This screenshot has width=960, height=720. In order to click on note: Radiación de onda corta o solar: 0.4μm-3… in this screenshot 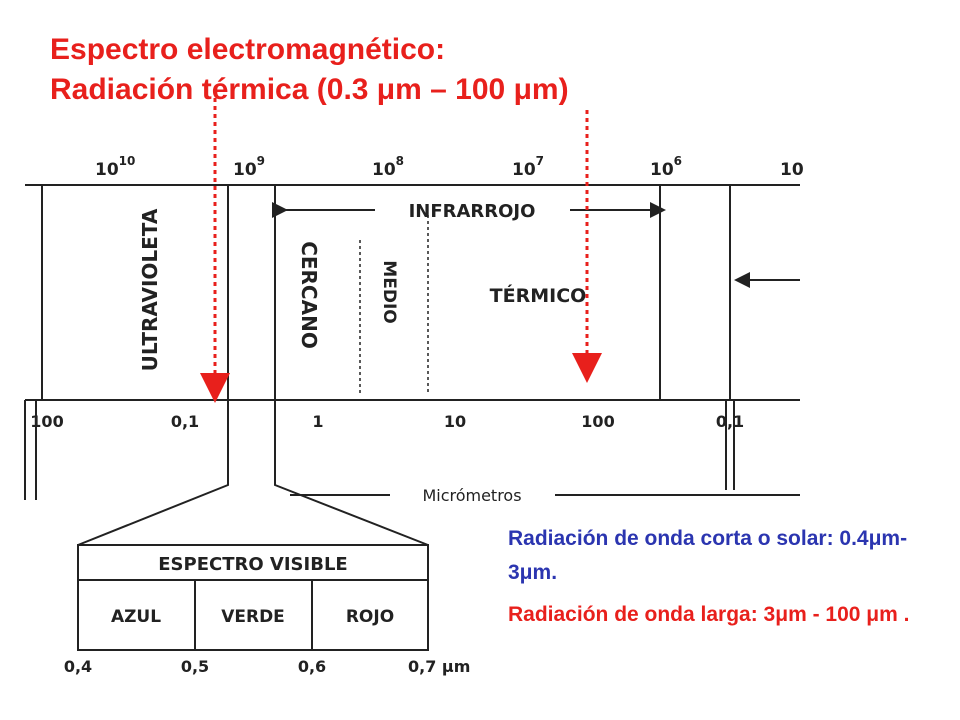, I will do `click(708, 555)`.